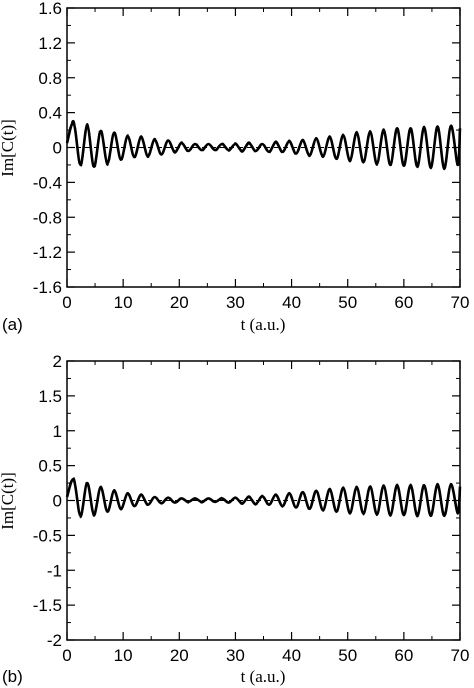 This screenshot has width=474, height=688. I want to click on panel-b-xtick-label: 40, so click(291, 655).